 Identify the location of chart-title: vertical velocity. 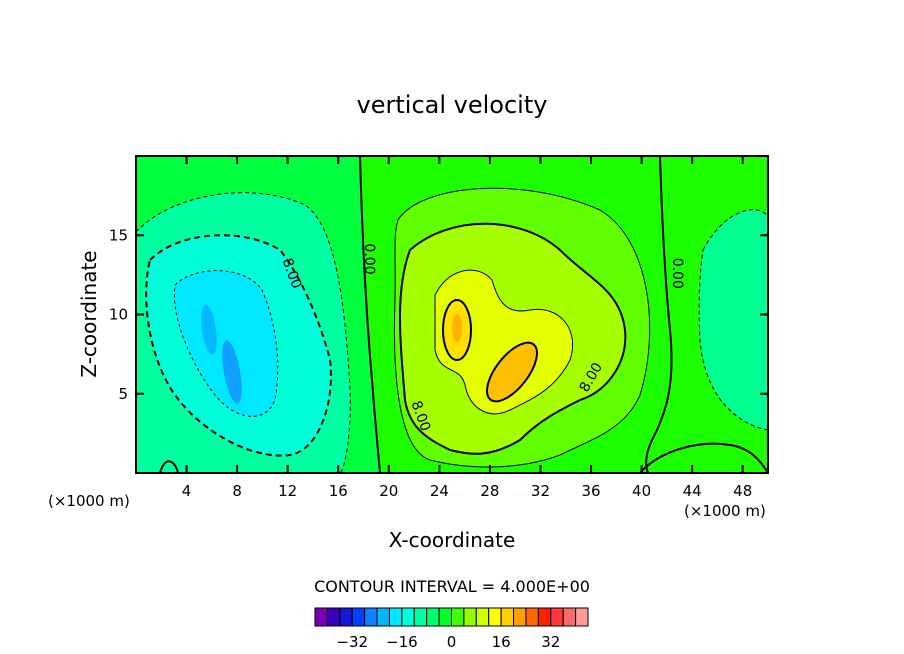
(452, 105).